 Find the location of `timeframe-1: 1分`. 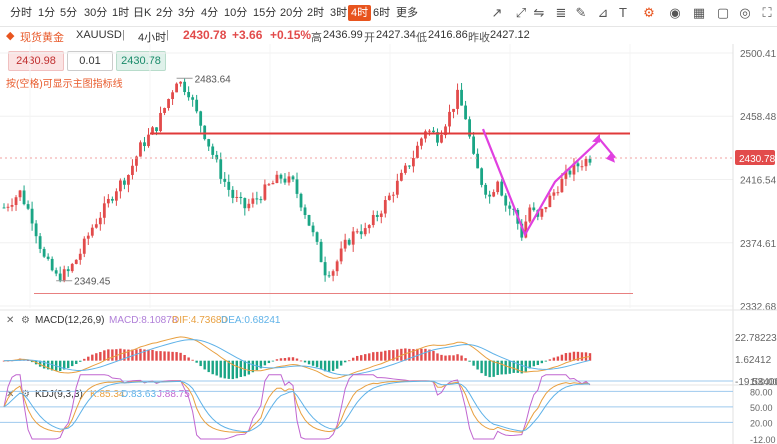

timeframe-1: 1分 is located at coordinates (47, 13).